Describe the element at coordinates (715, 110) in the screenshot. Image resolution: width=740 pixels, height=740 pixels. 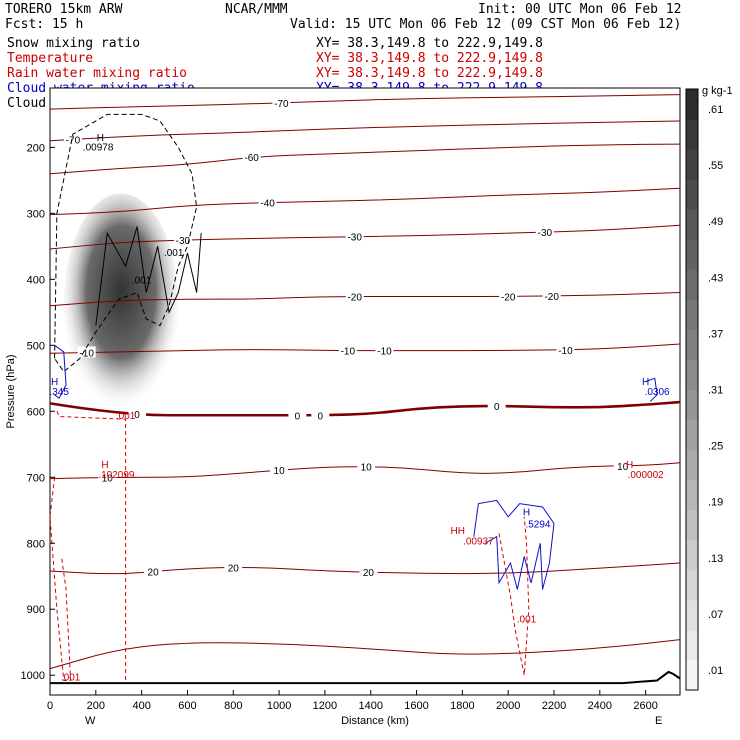
I see `colorbar-label: .61` at that location.